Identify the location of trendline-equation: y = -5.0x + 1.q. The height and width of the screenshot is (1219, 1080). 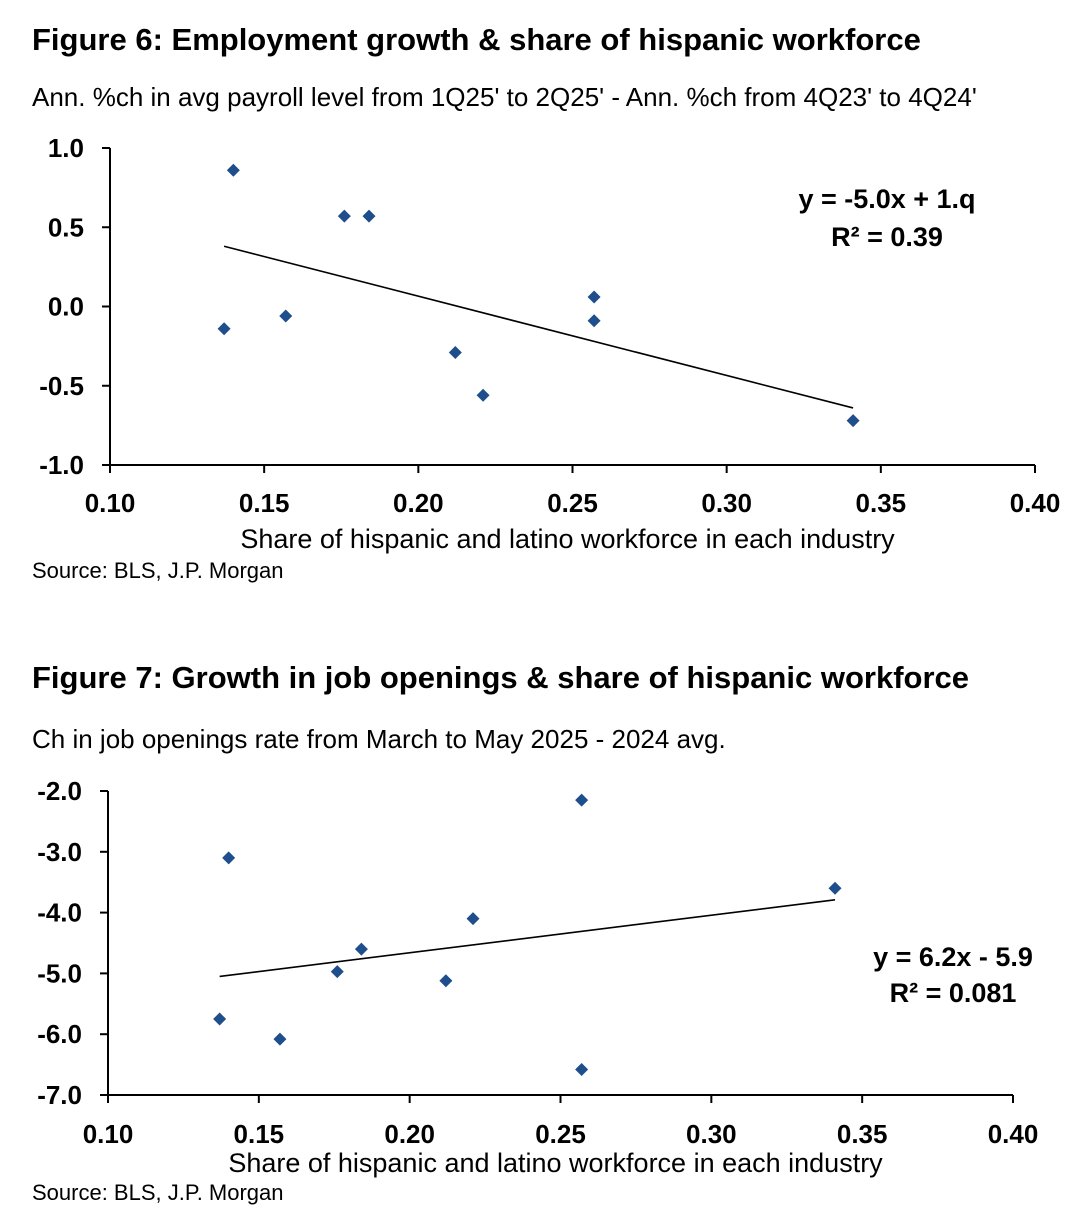
(886, 199).